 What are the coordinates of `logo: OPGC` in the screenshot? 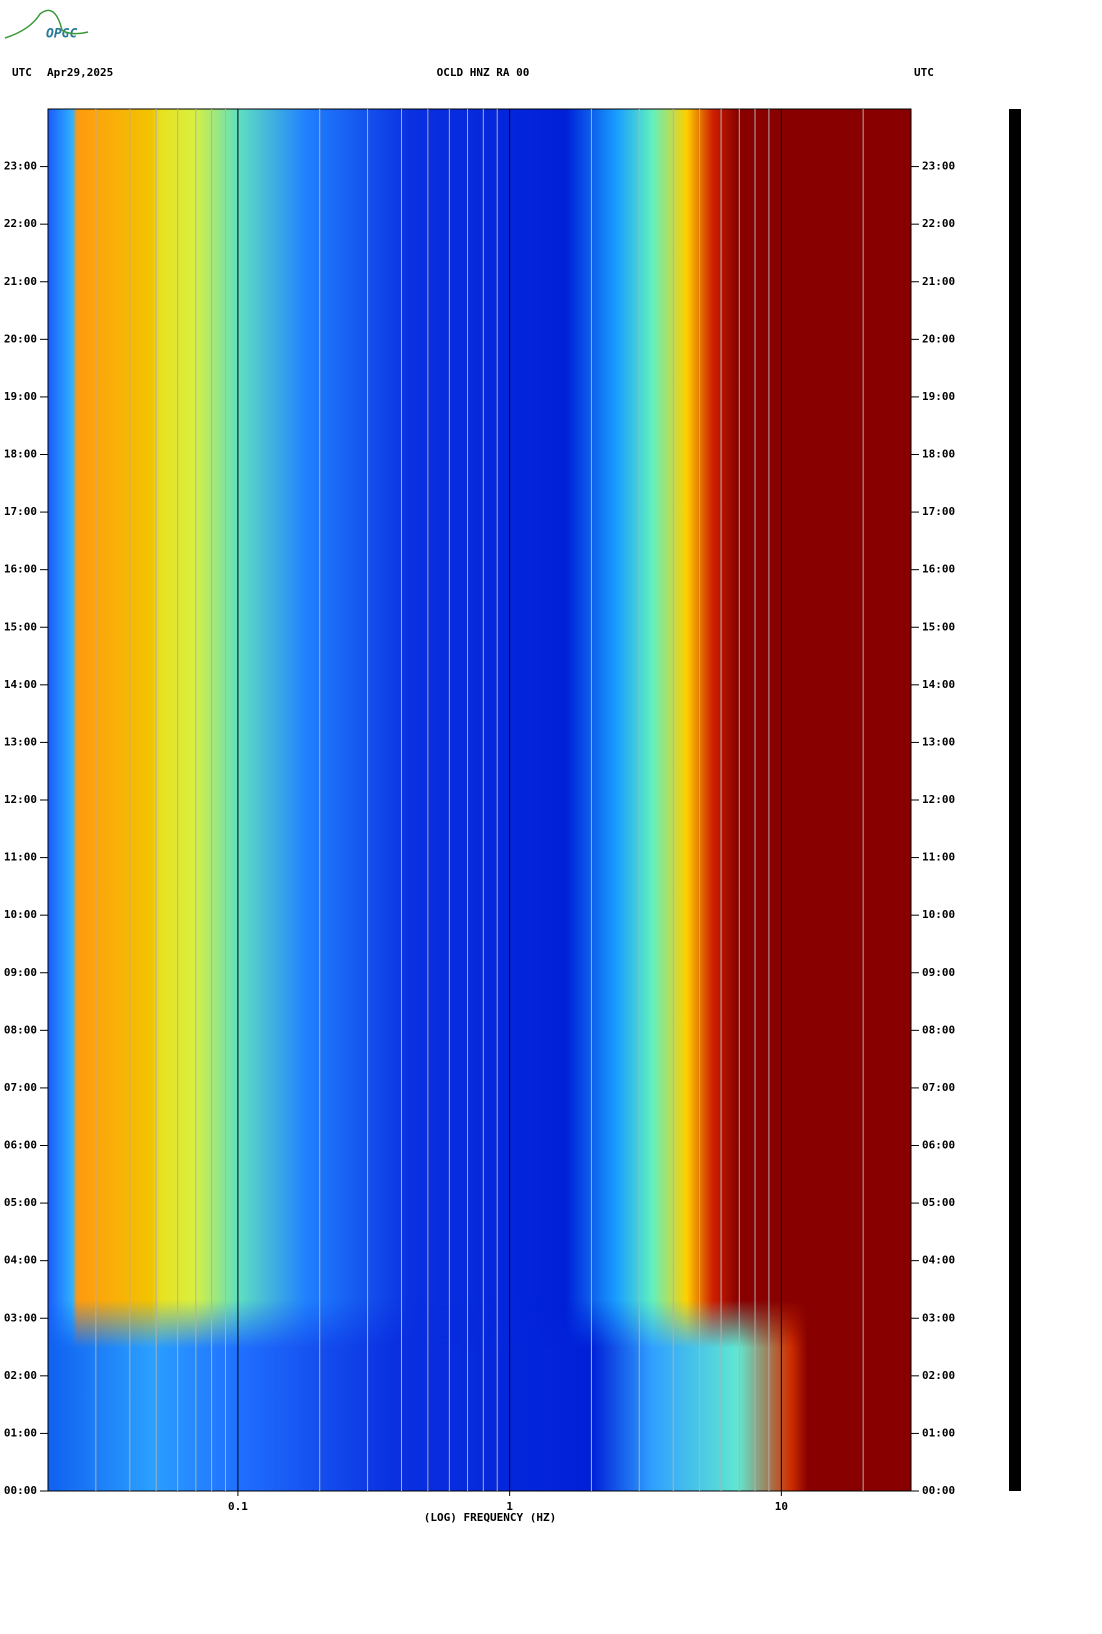 It's located at (61, 34).